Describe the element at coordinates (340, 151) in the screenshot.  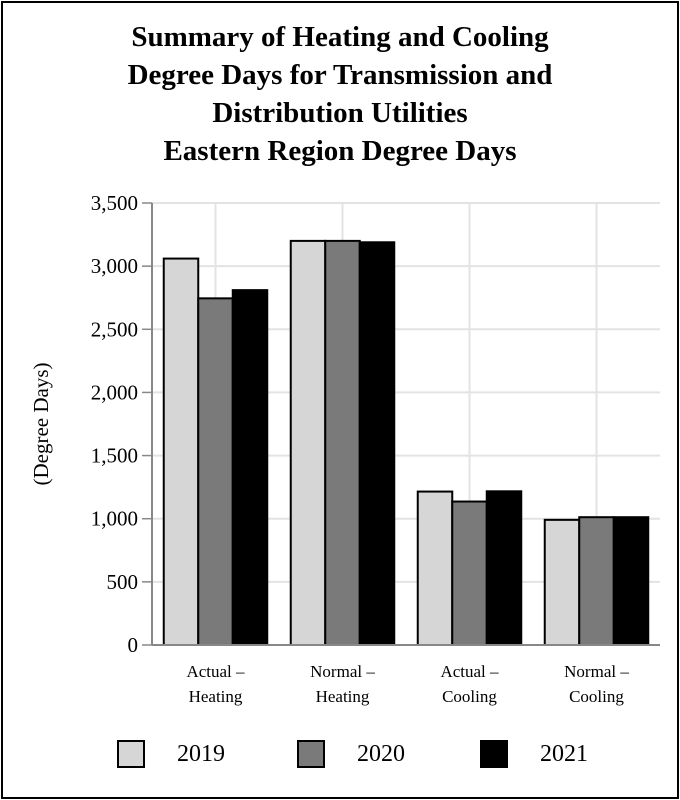
I see `title-line: Eastern Region Degree Days` at that location.